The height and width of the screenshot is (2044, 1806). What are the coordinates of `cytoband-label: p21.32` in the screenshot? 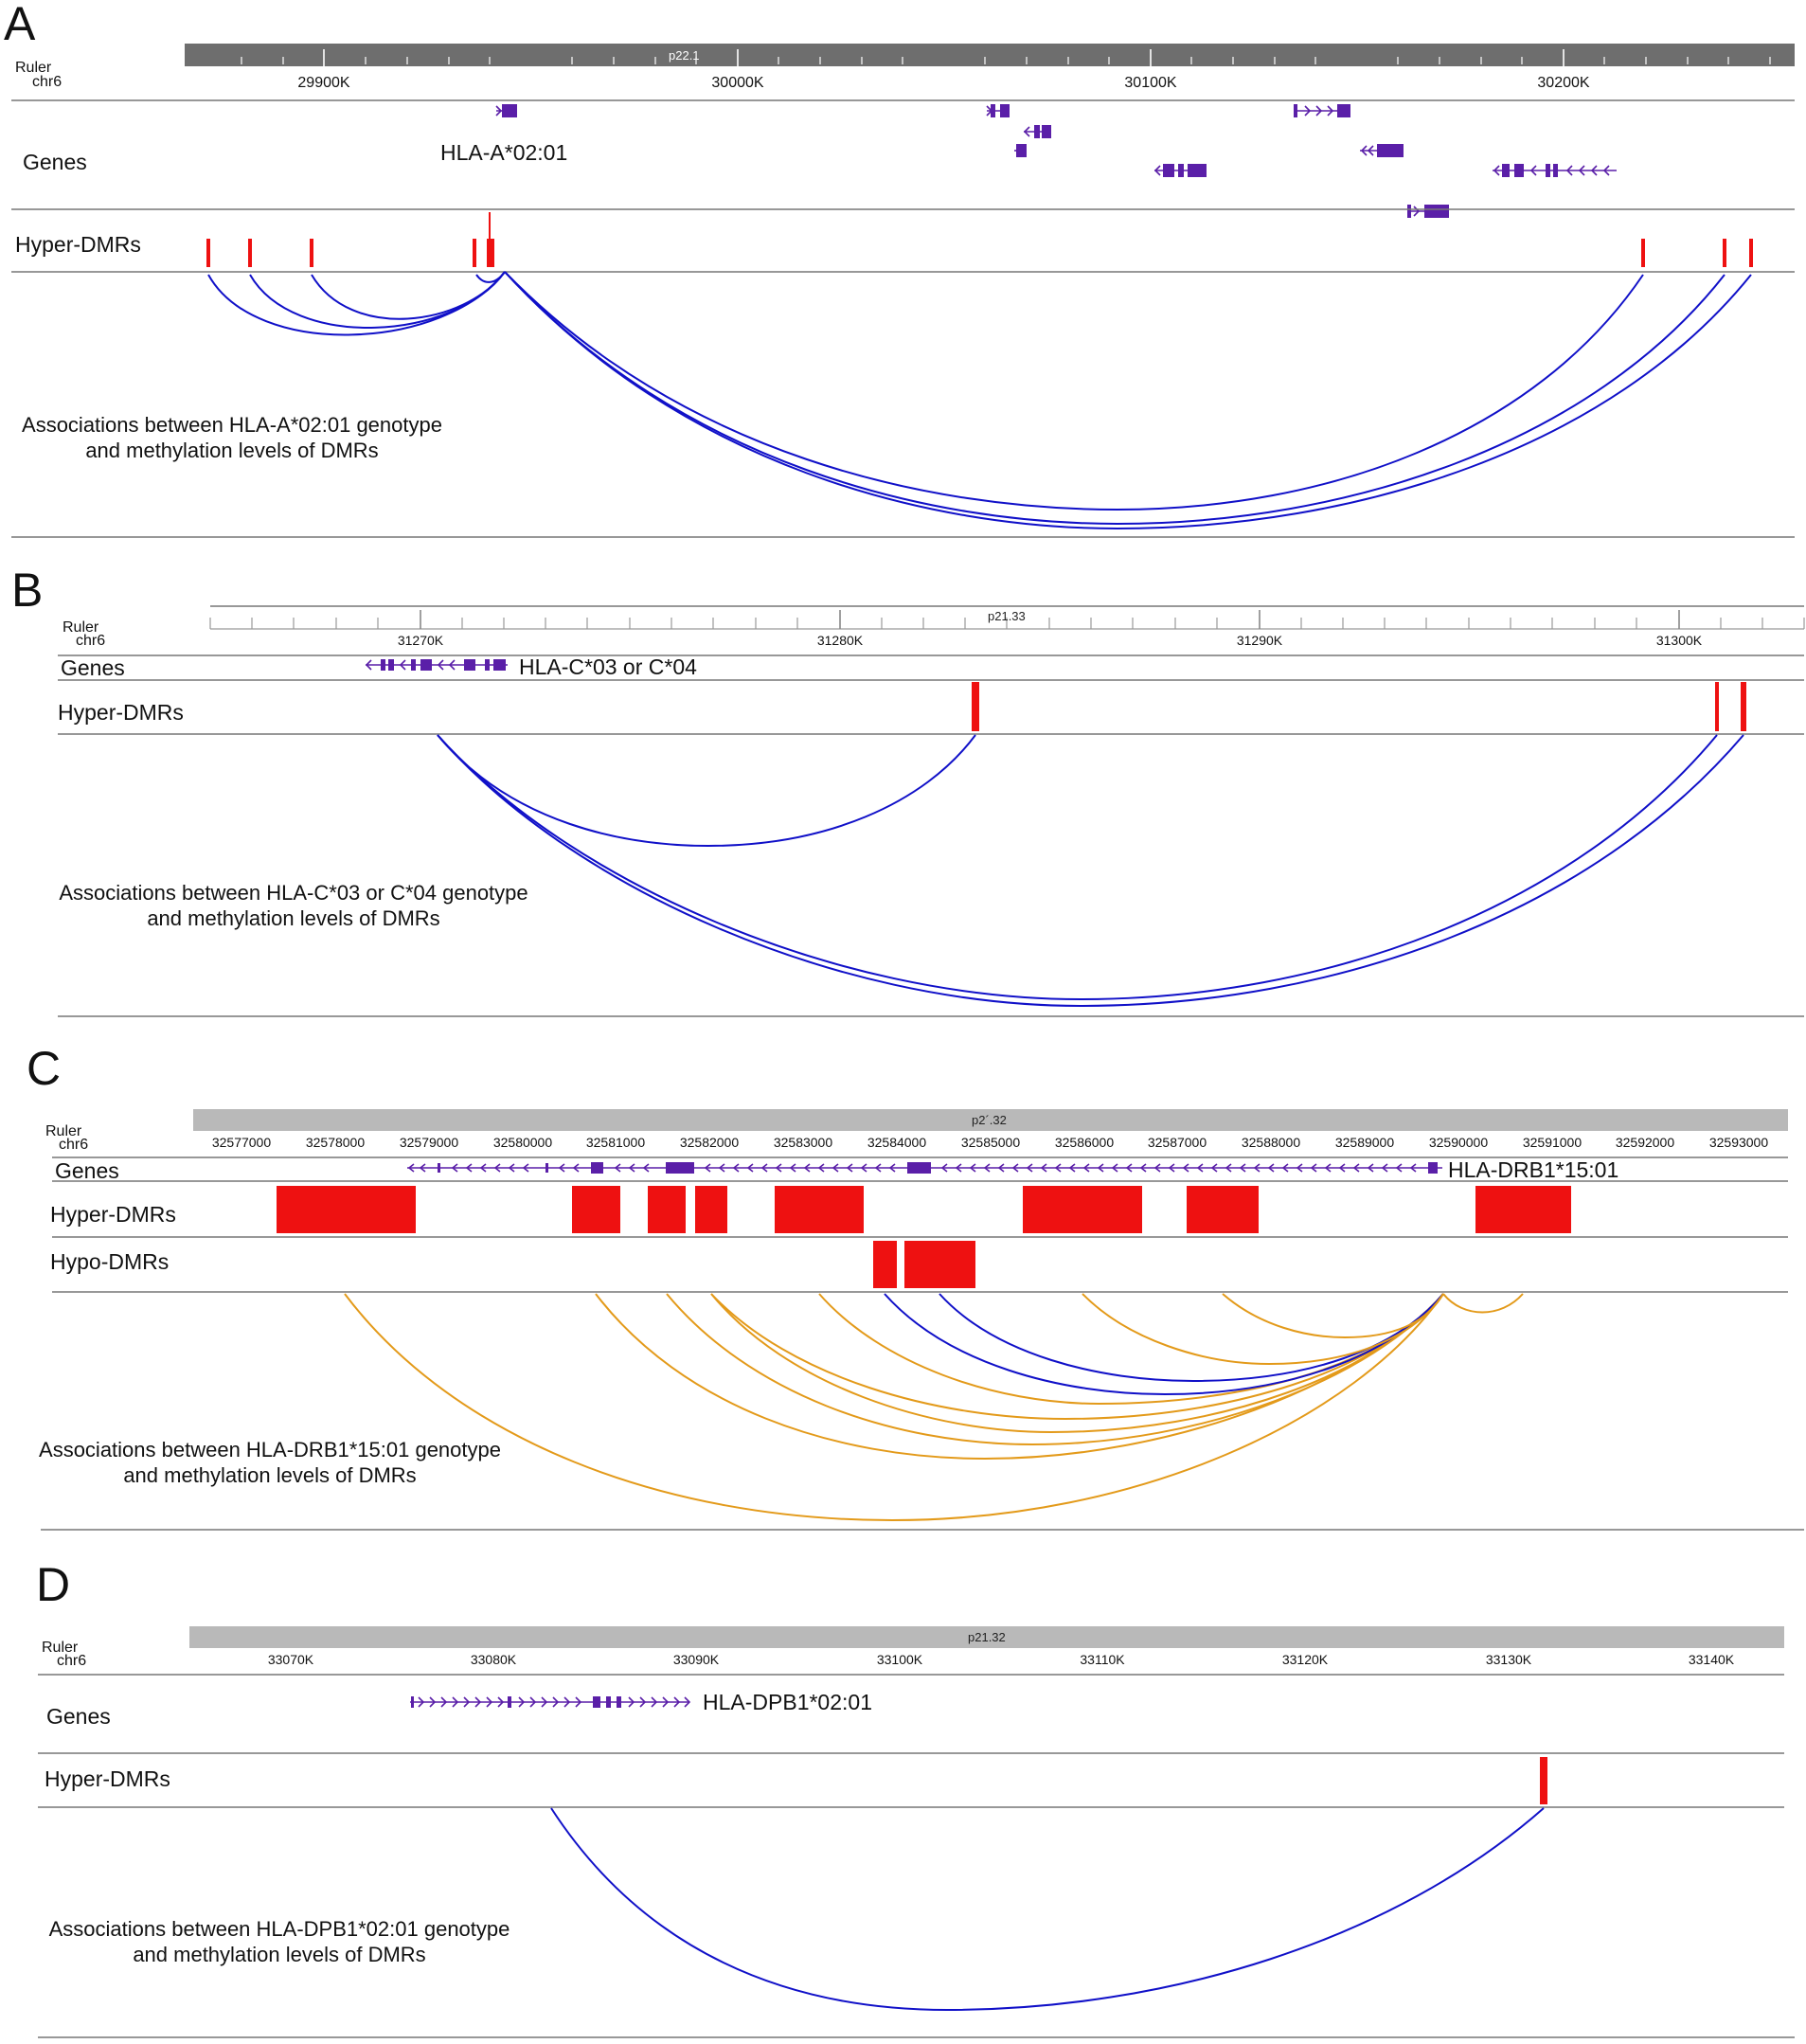 It's located at (987, 1637).